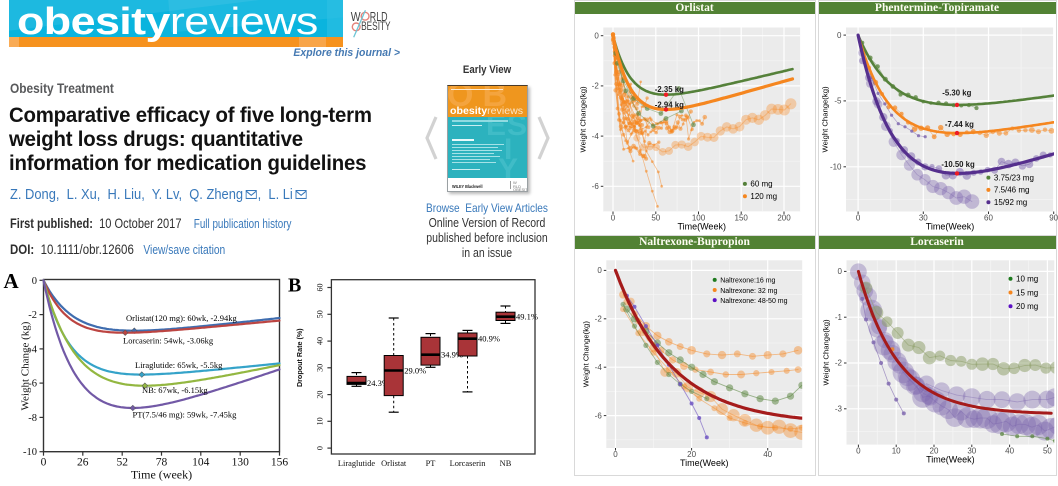 The image size is (1058, 486). Describe the element at coordinates (748, 291) in the screenshot. I see `svg-text: Naltrexone: 32 mg` at that location.